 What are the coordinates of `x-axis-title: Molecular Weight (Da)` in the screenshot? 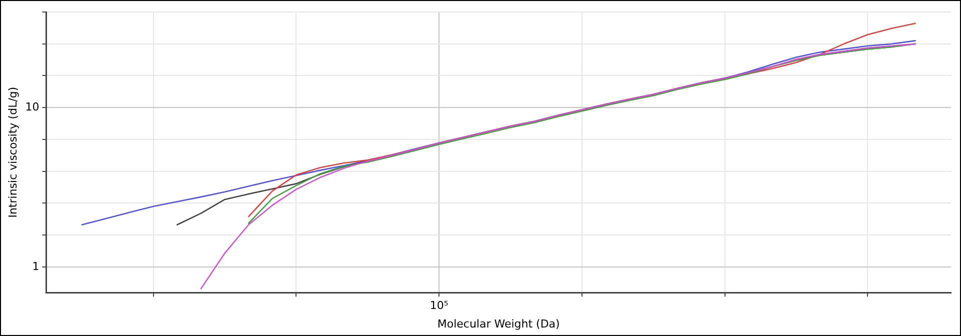 It's located at (498, 323).